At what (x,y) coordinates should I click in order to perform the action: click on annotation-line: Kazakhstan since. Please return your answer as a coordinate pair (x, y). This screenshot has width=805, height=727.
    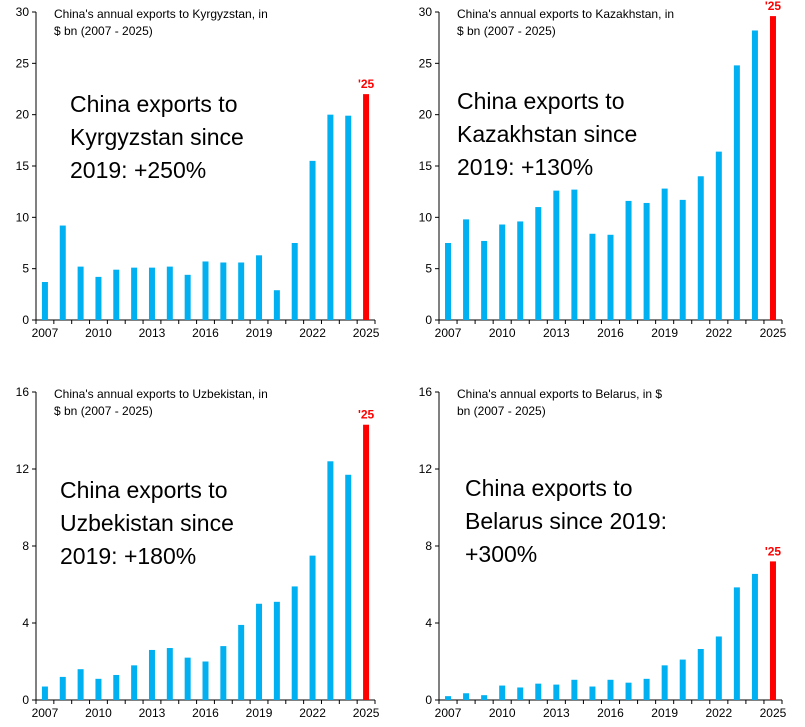
    Looking at the image, I should click on (547, 134).